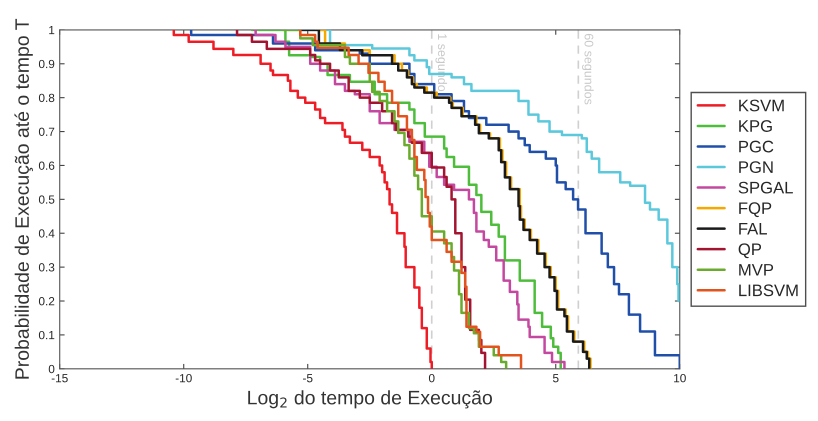  I want to click on legend-label: FQP, so click(755, 210).